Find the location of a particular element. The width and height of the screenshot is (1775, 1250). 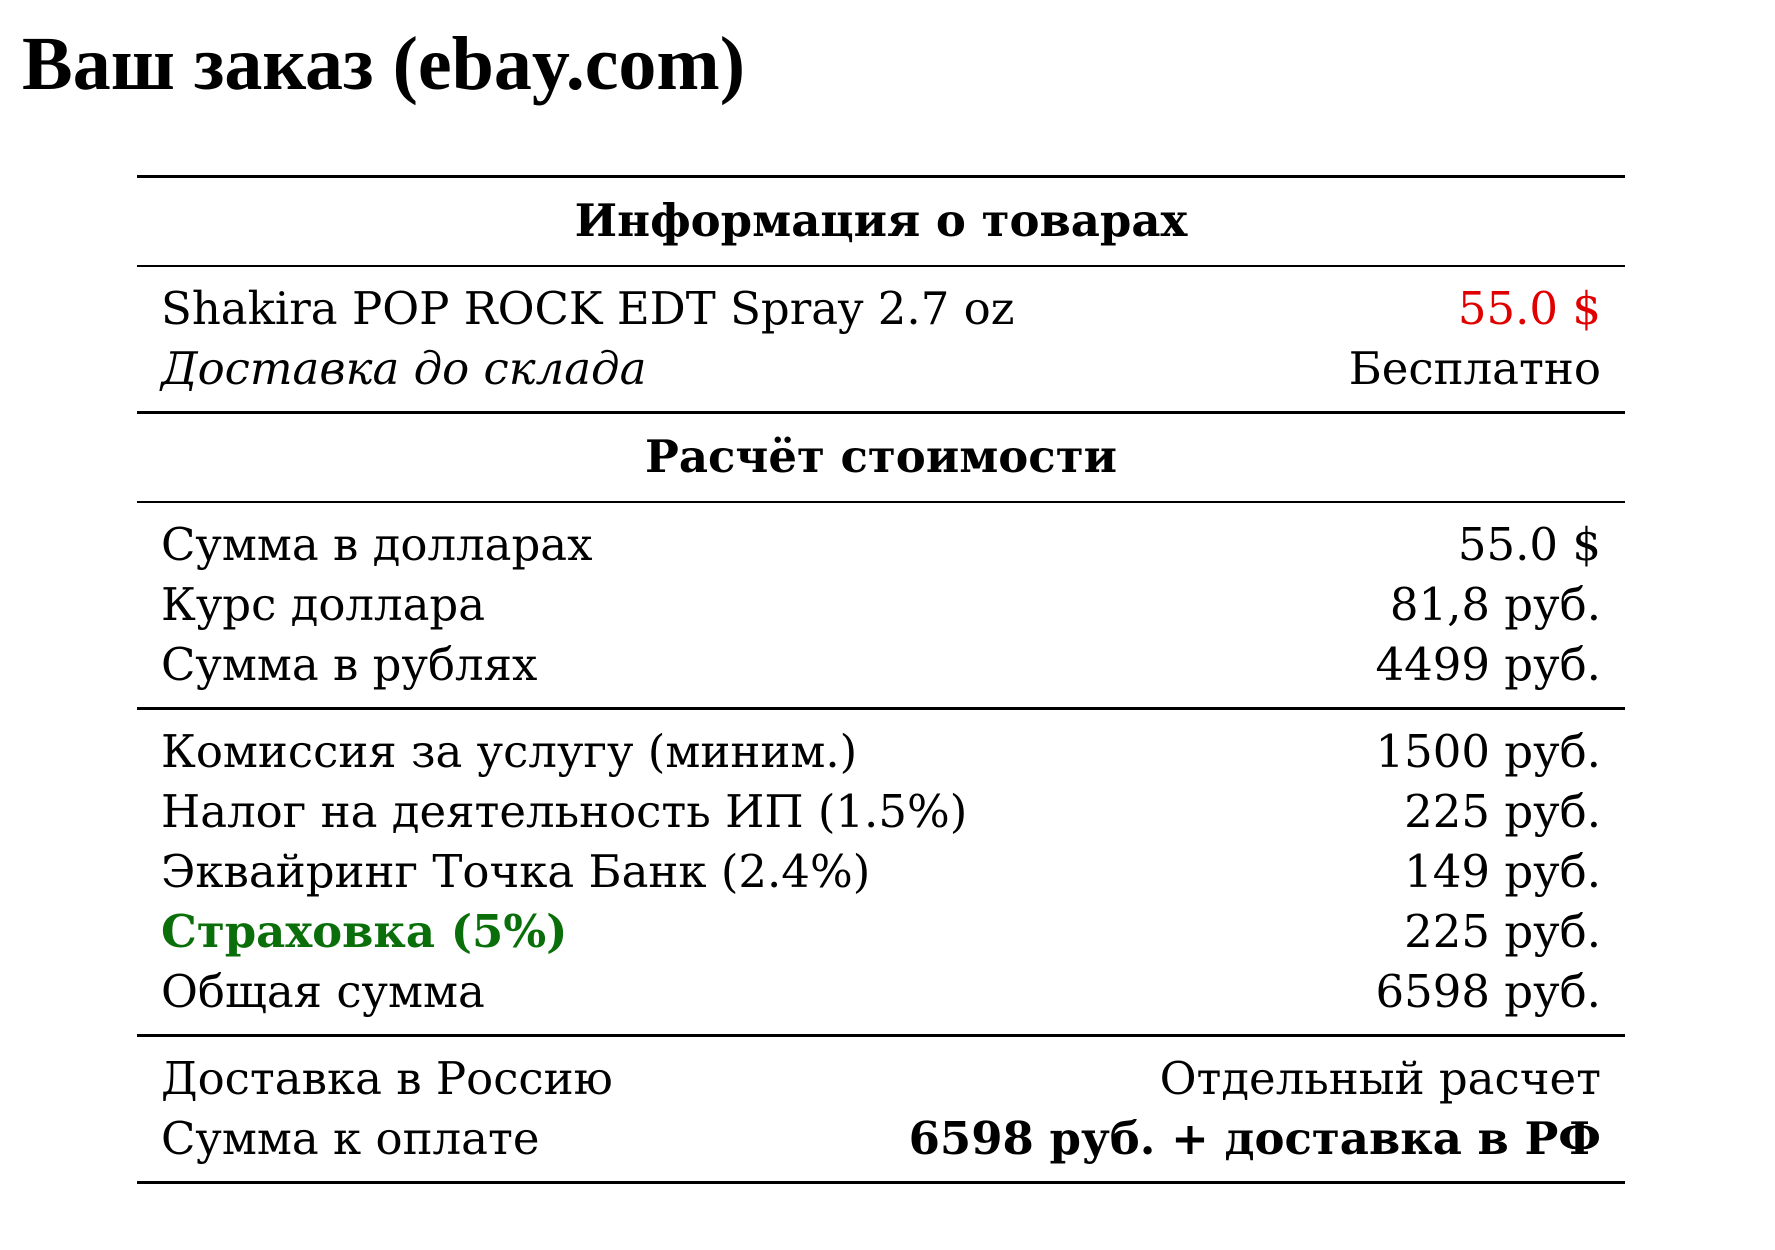

tax-value: 225 руб. is located at coordinates (1502, 811).